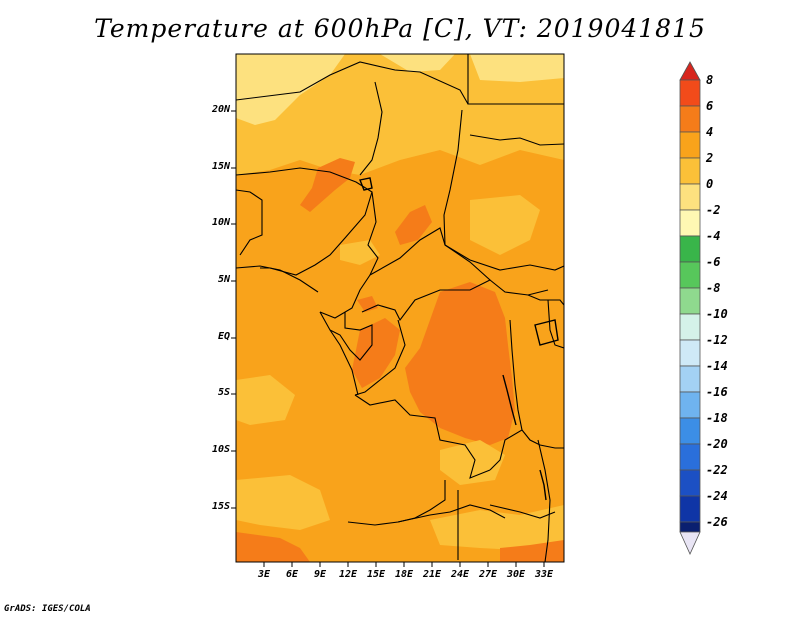  Describe the element at coordinates (532, 551) in the screenshot. I see `field-warm-se-corner` at that location.